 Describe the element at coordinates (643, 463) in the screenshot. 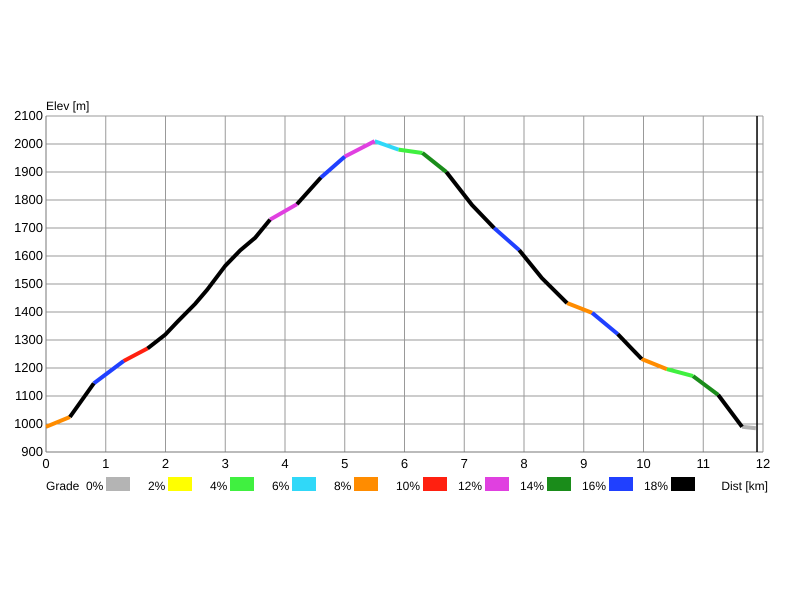

I see `x-tick-label: 10` at that location.